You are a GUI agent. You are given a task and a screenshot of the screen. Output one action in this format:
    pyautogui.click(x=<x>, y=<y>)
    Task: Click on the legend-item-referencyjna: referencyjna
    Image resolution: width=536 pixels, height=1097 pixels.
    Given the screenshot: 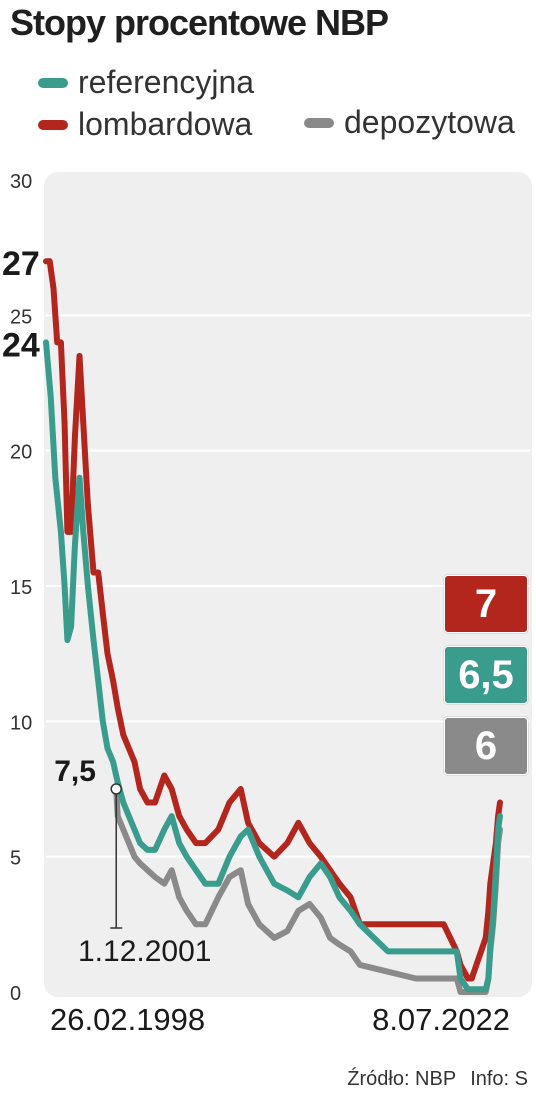 What is the action you would take?
    pyautogui.click(x=146, y=82)
    